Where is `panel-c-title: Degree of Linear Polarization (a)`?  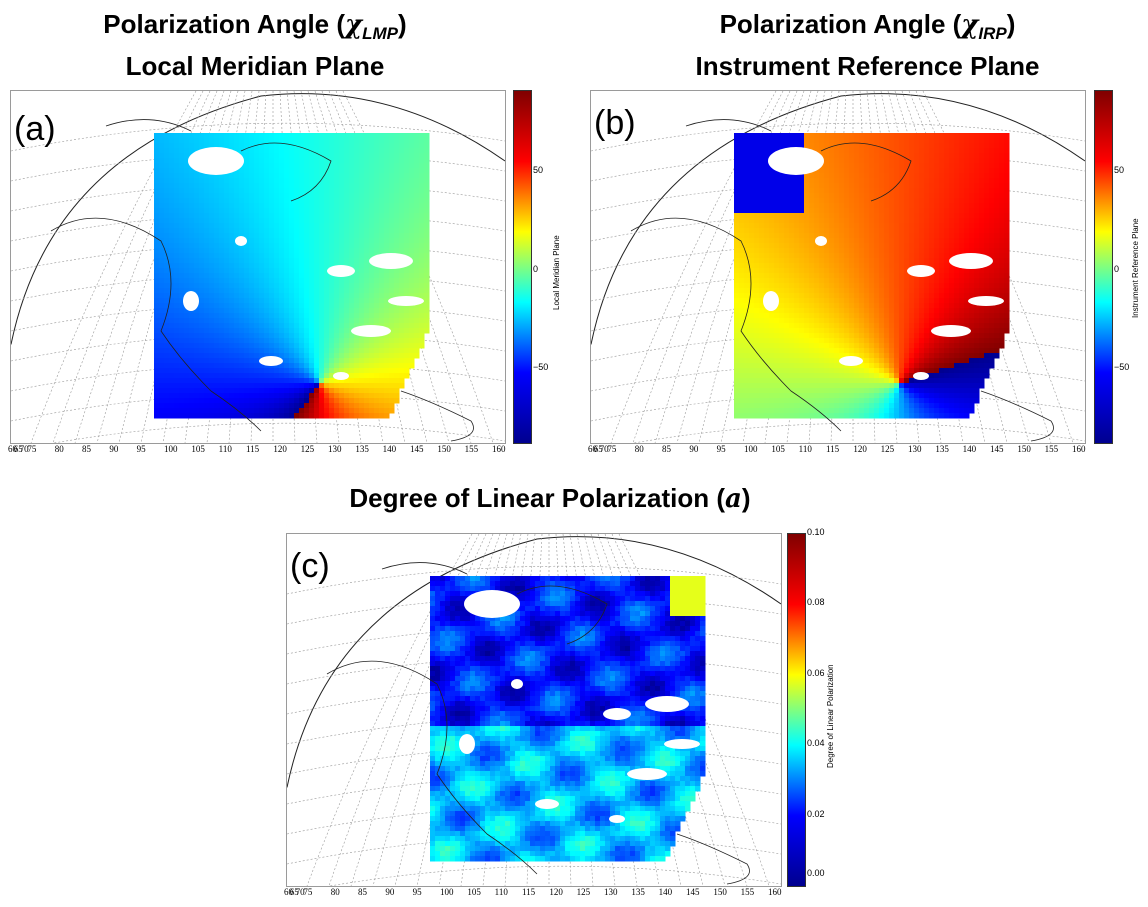
panel-c-title: Degree of Linear Polarization (a) is located at coordinates (550, 499).